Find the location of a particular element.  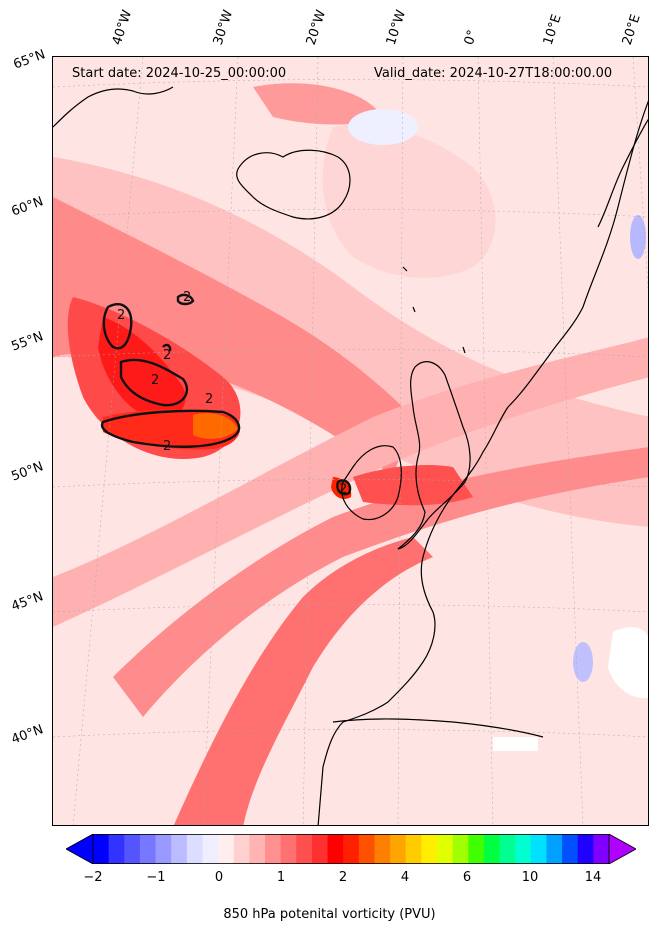

valid-date-label: Valid_date: 2024-10-27T18:00:00.00 is located at coordinates (493, 73).